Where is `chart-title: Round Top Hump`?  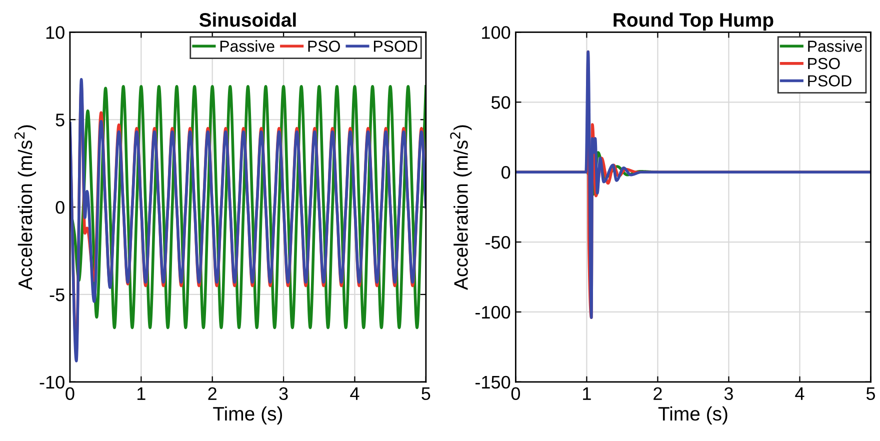
chart-title: Round Top Hump is located at coordinates (694, 21).